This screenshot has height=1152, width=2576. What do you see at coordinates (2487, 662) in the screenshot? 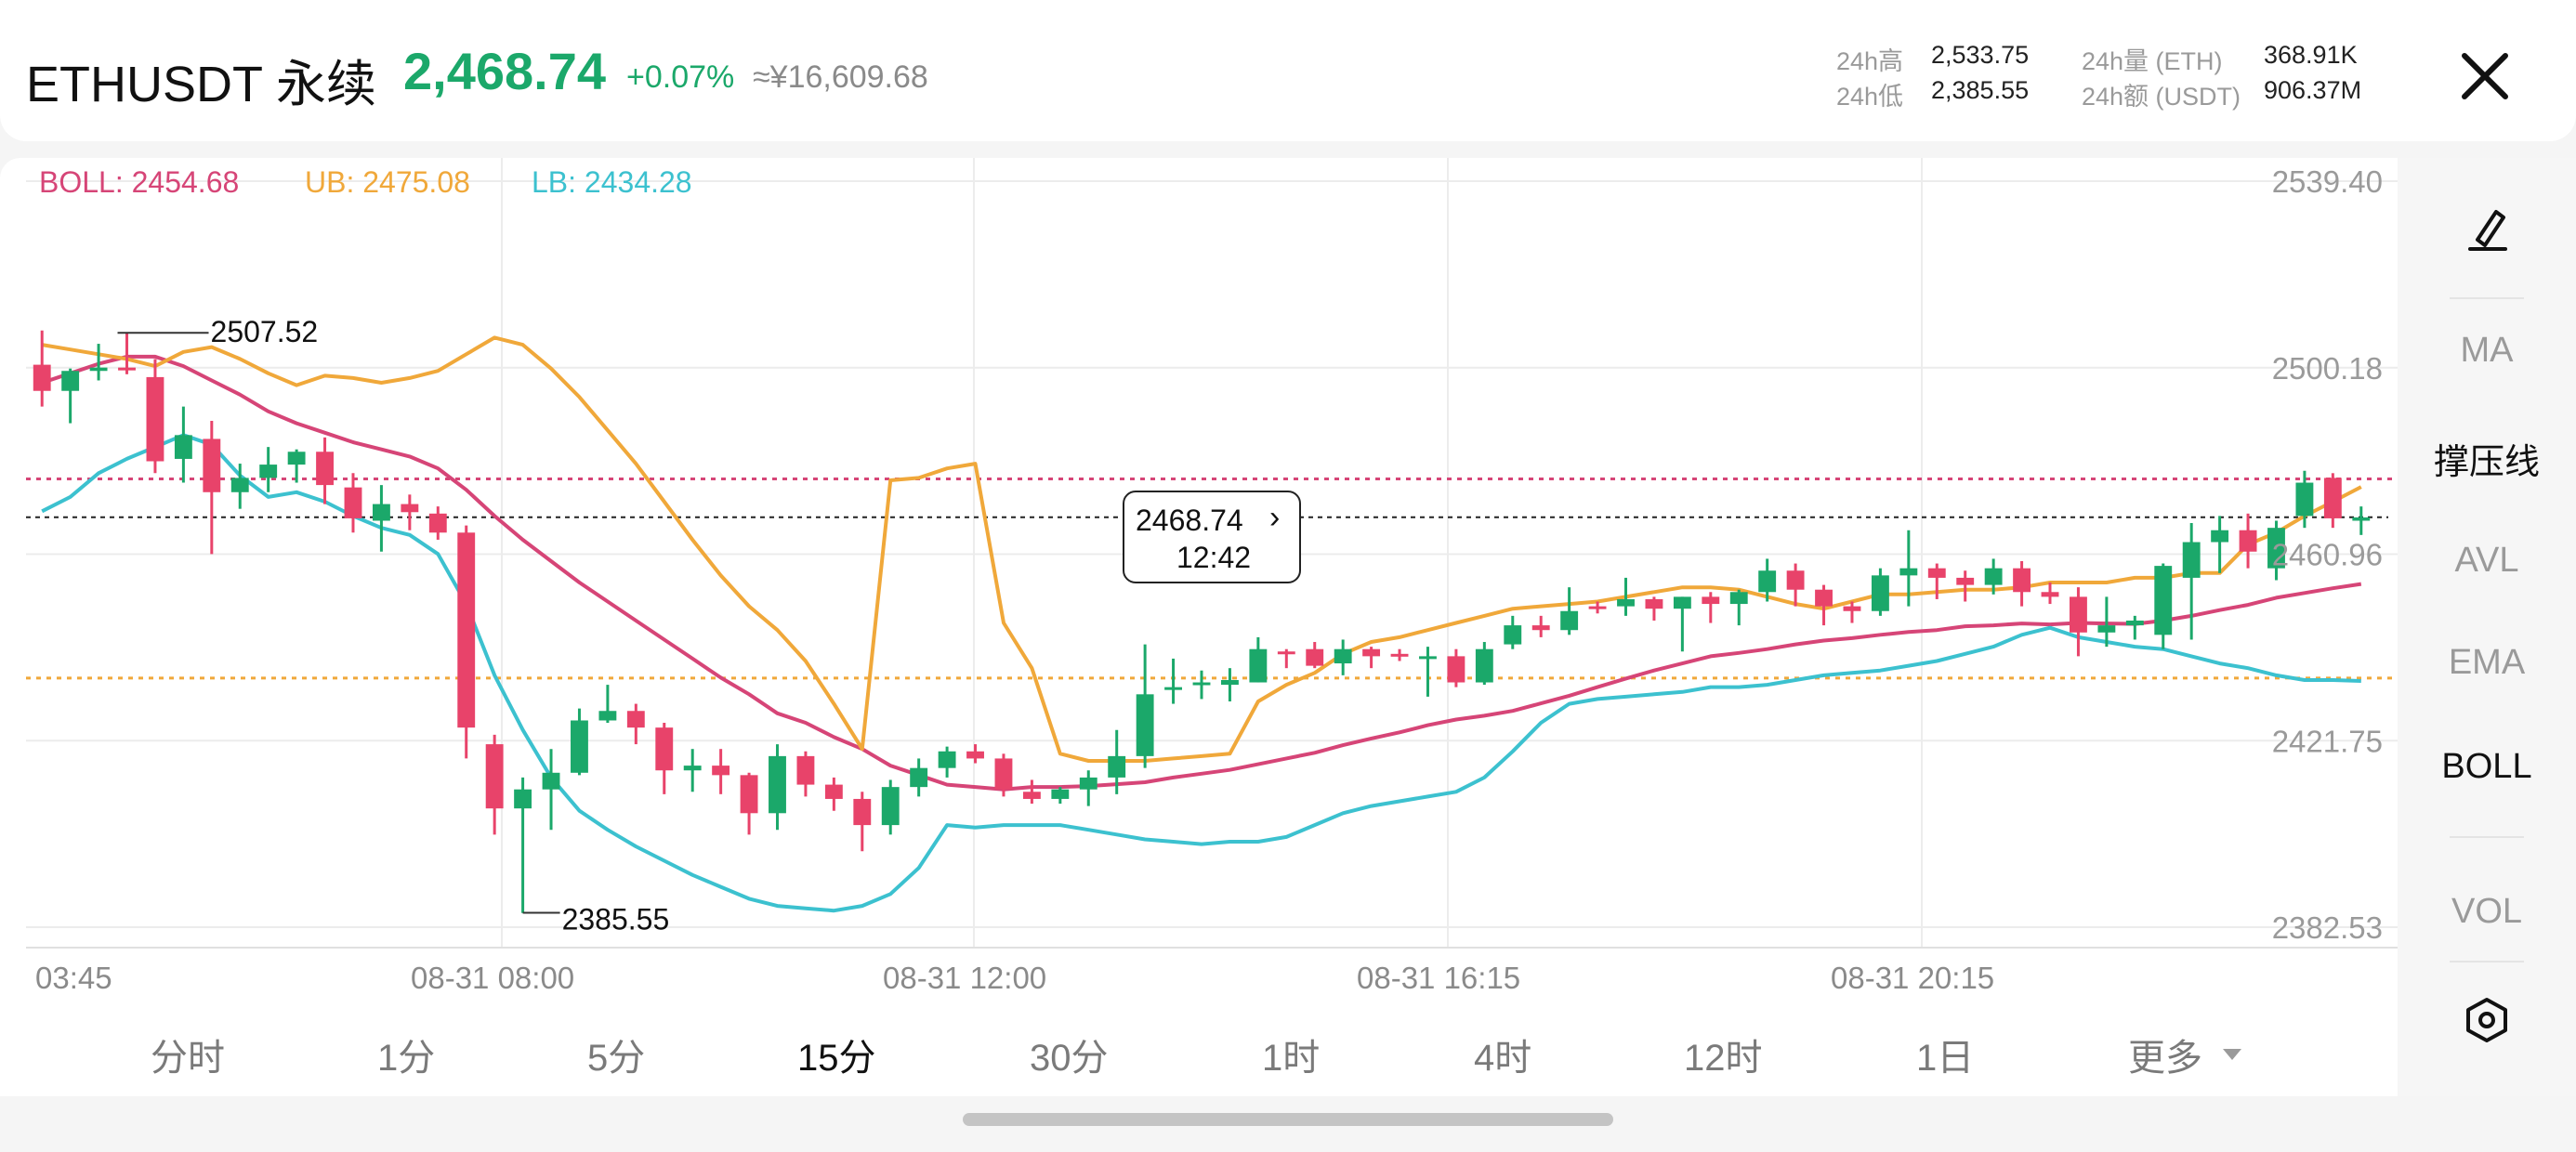
I see `sidebar-item-ema: EMA` at bounding box center [2487, 662].